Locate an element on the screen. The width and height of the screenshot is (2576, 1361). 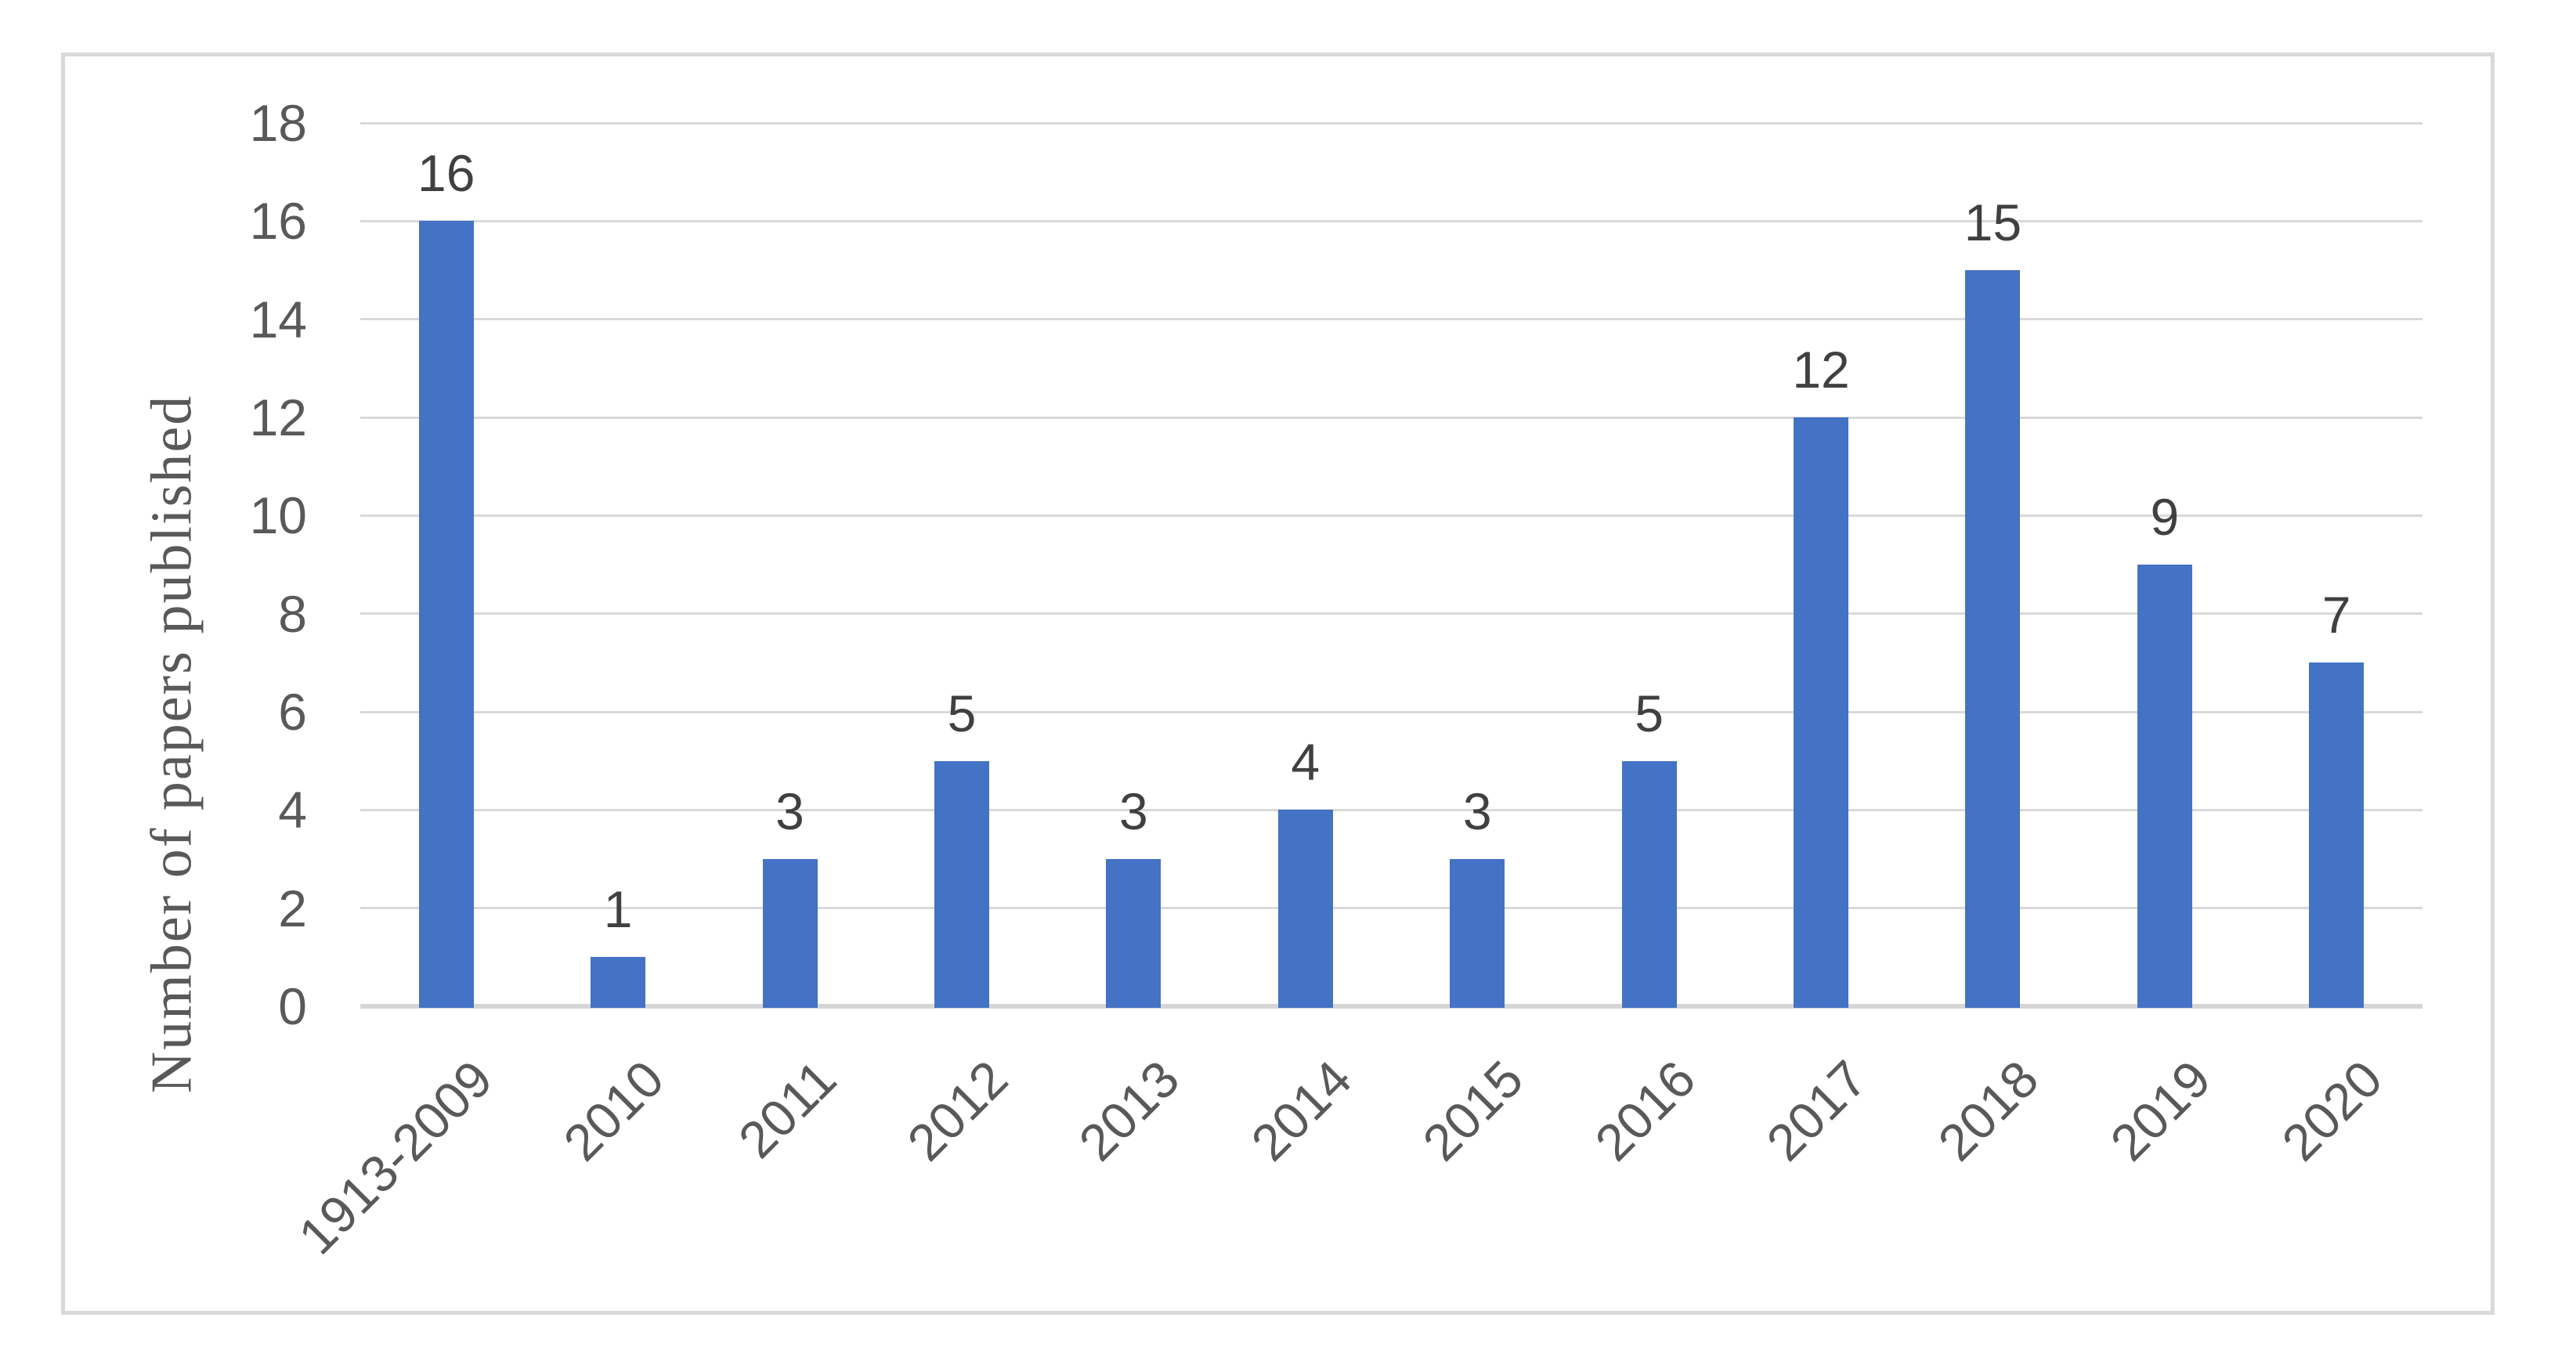
bar-value-label: 7 is located at coordinates (2336, 615).